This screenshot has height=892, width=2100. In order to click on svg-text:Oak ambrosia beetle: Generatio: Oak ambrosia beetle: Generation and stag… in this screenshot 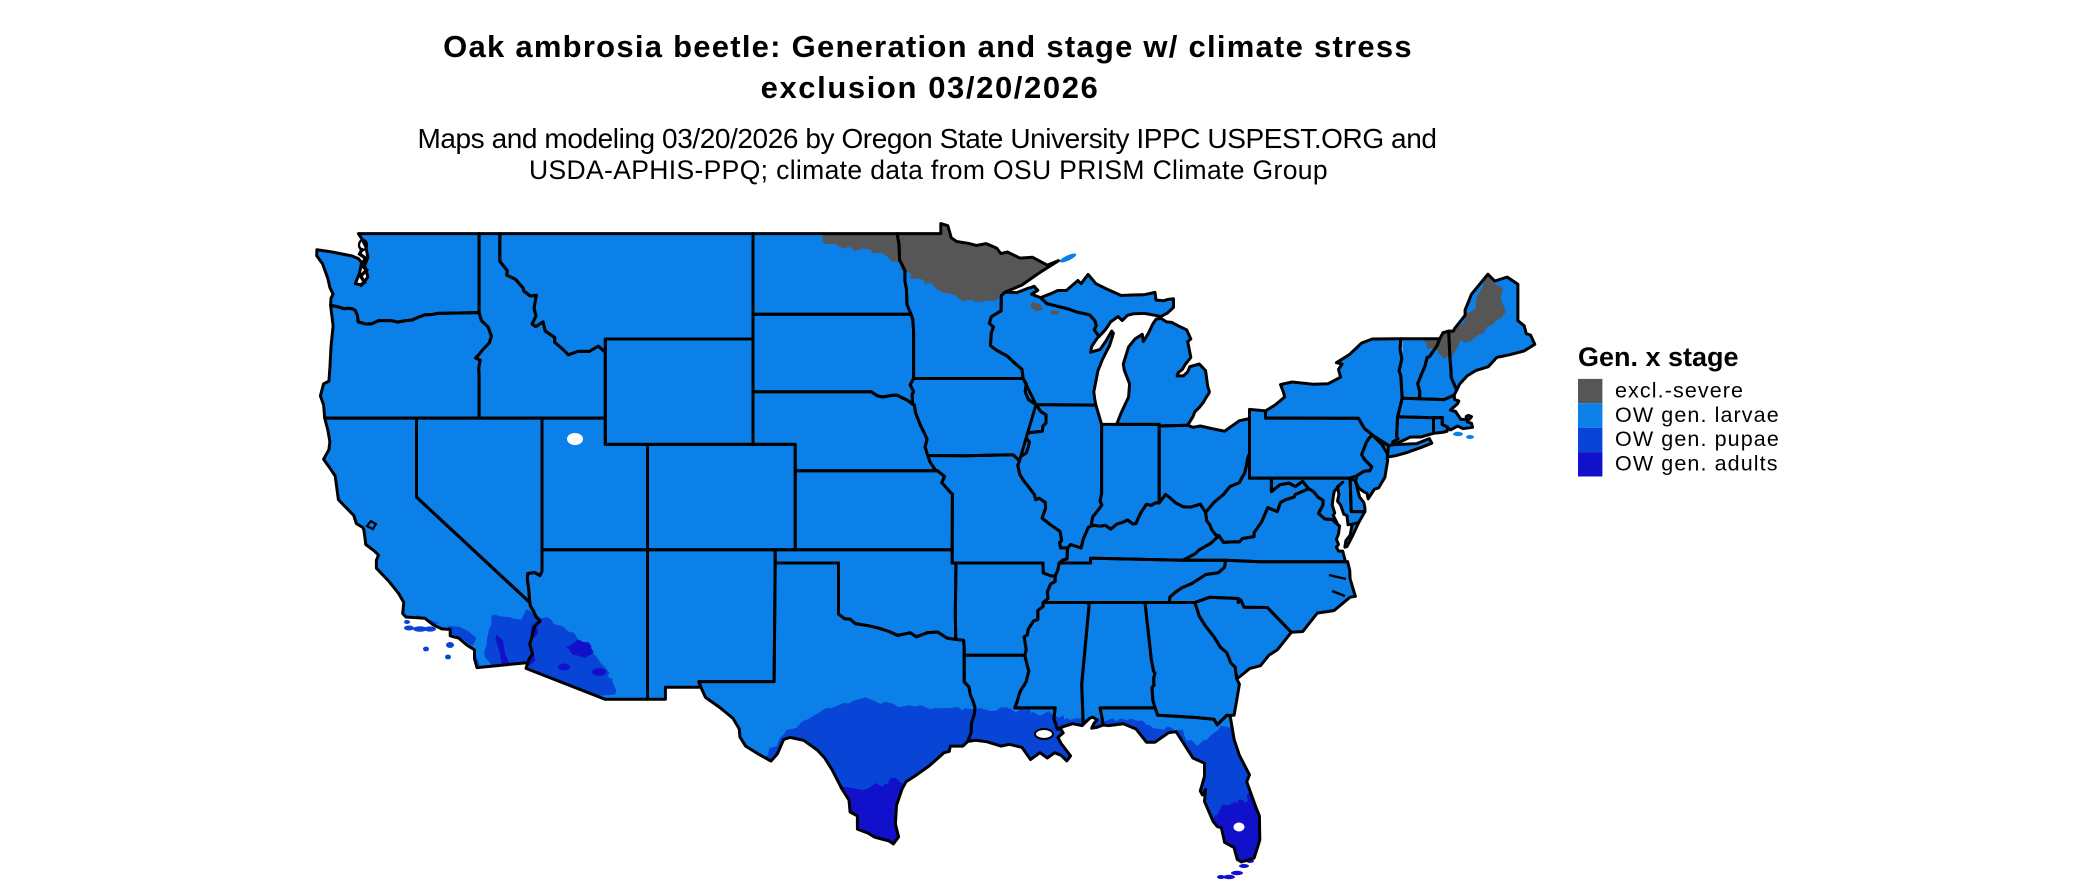, I will do `click(928, 46)`.